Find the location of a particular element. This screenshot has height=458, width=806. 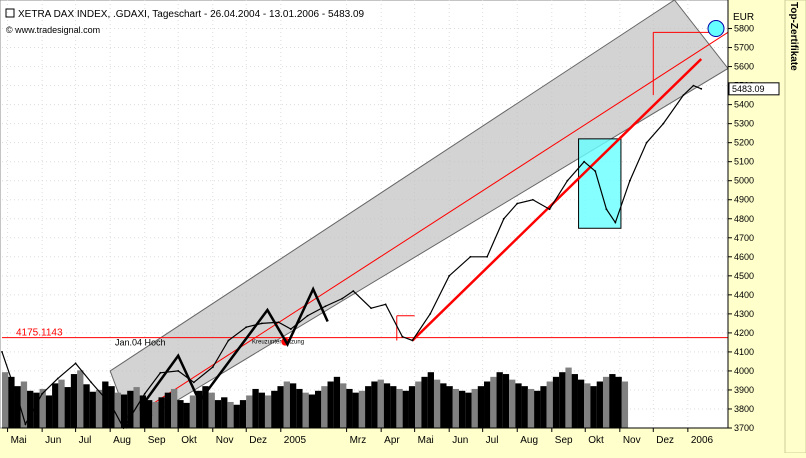

y-tick-label: 4900 is located at coordinates (744, 200).